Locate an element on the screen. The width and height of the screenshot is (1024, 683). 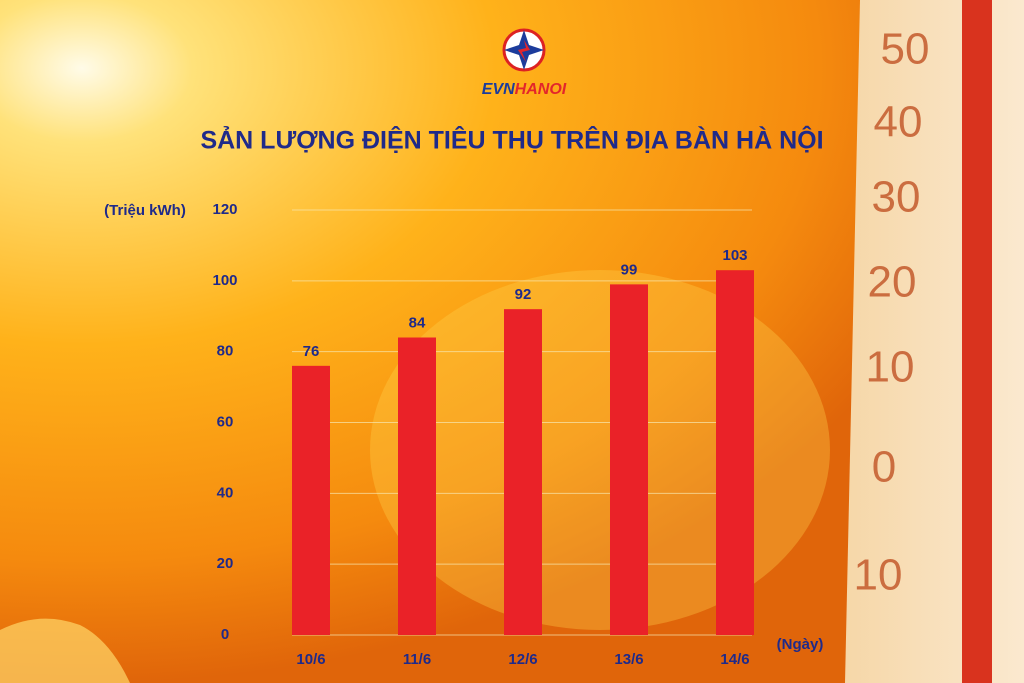
cloud is located at coordinates (65, 650).